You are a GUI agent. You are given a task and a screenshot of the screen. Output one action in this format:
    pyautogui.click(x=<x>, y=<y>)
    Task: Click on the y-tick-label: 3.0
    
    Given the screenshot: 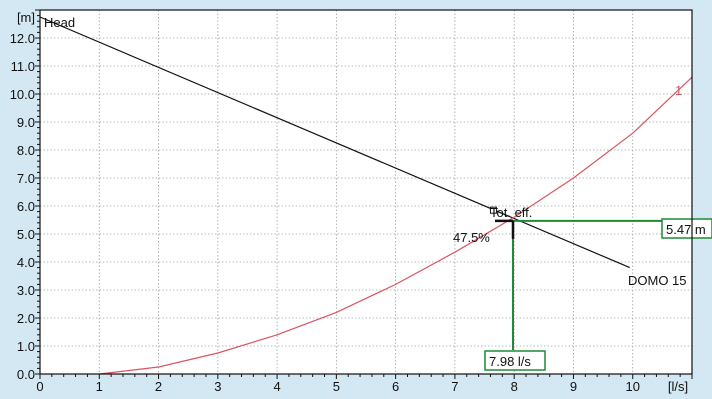 What is the action you would take?
    pyautogui.click(x=26, y=290)
    